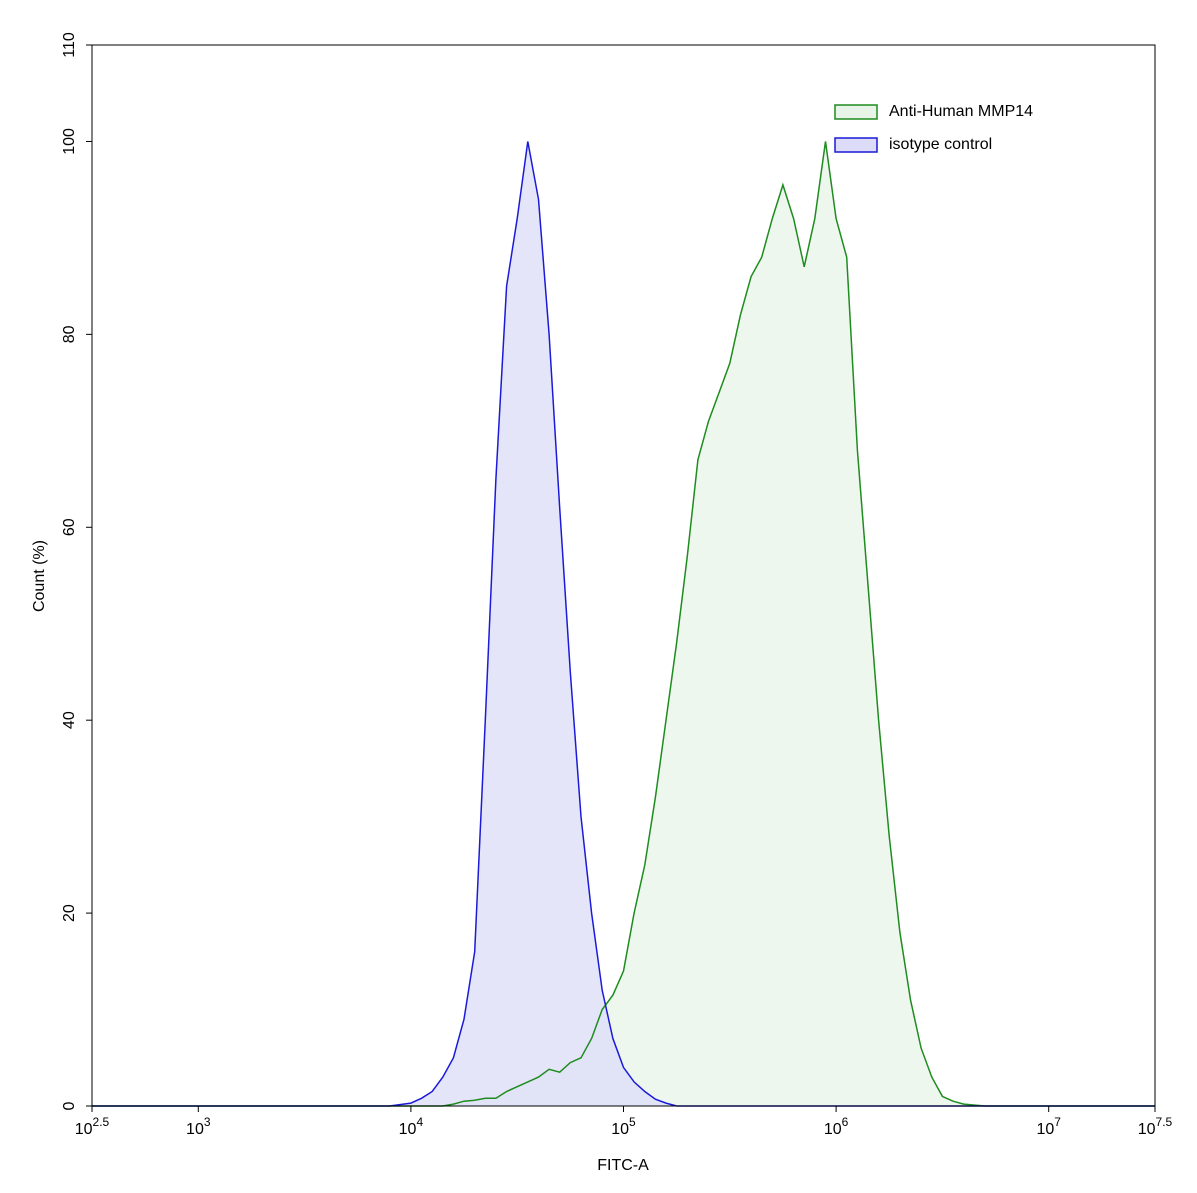 This screenshot has width=1197, height=1193. What do you see at coordinates (69, 141) in the screenshot?
I see `y-tick-label: 100` at bounding box center [69, 141].